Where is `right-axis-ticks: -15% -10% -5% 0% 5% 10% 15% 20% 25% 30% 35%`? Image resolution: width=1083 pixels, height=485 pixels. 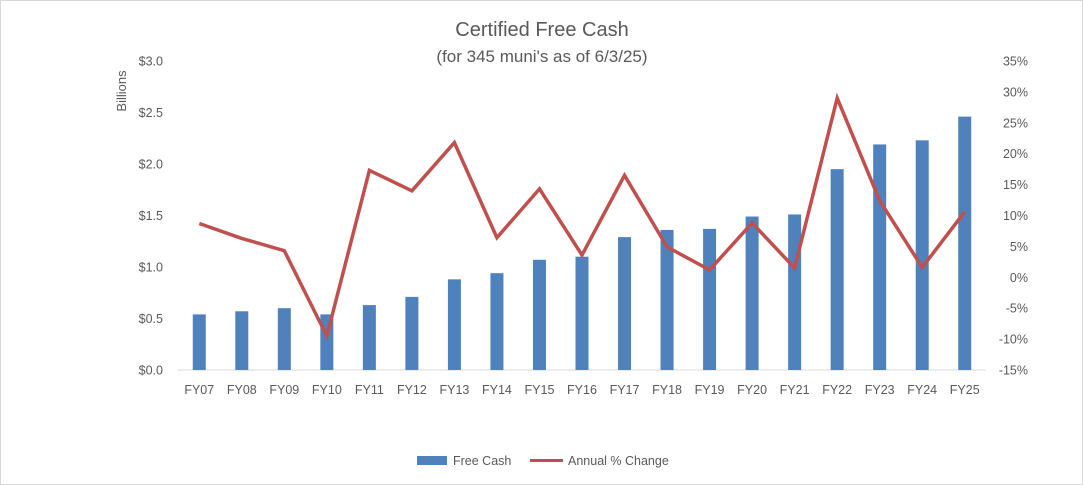 right-axis-ticks: -15% -10% -5% 0% 5% 10% 15% 20% 25% 30% 35% is located at coordinates (1013, 216).